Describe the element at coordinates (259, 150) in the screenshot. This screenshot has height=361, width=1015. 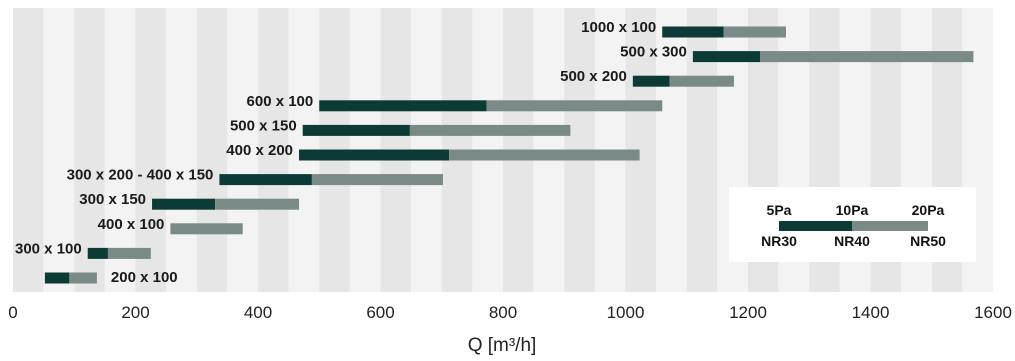
I see `category-label: 400 x 200` at that location.